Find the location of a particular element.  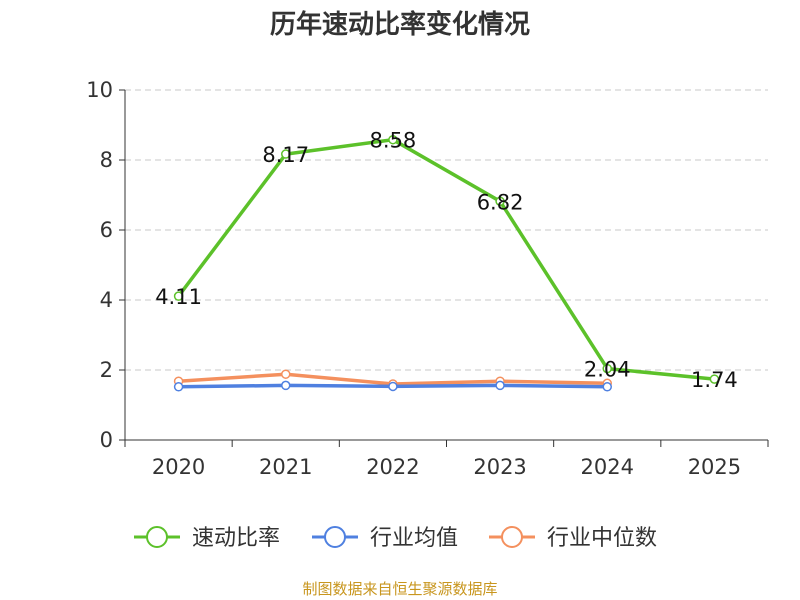

x-tick-label: 2020 is located at coordinates (178, 467).